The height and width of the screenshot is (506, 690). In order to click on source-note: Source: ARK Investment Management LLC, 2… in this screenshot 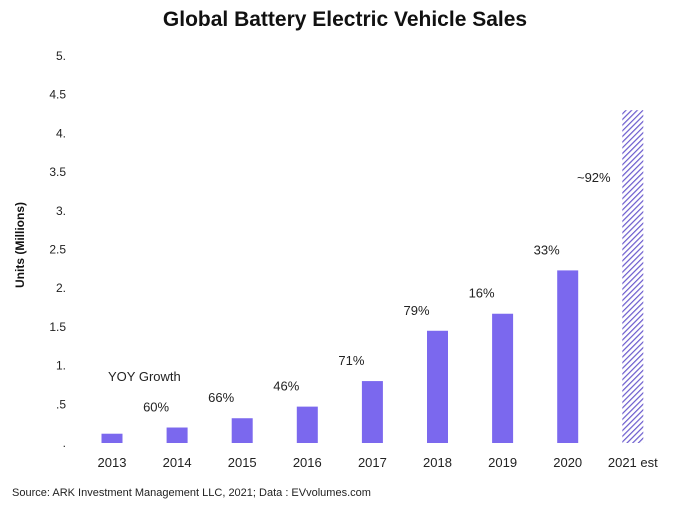, I will do `click(191, 493)`.